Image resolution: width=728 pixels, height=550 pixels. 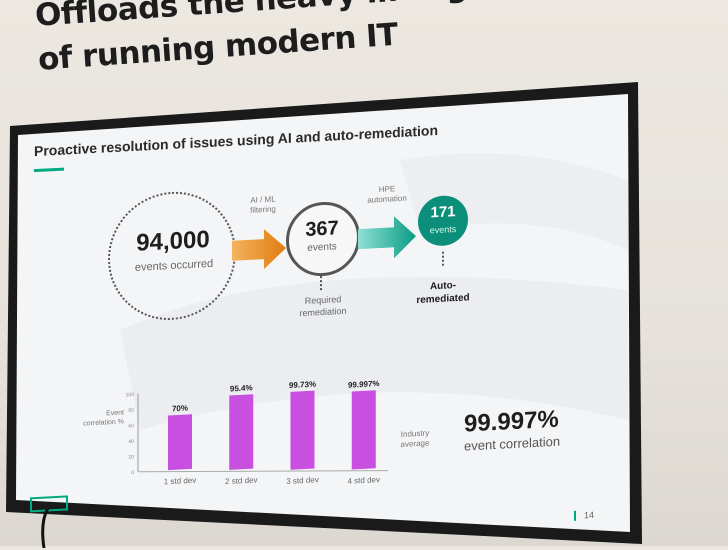 What do you see at coordinates (322, 229) in the screenshot?
I see `required-events-value: 367` at bounding box center [322, 229].